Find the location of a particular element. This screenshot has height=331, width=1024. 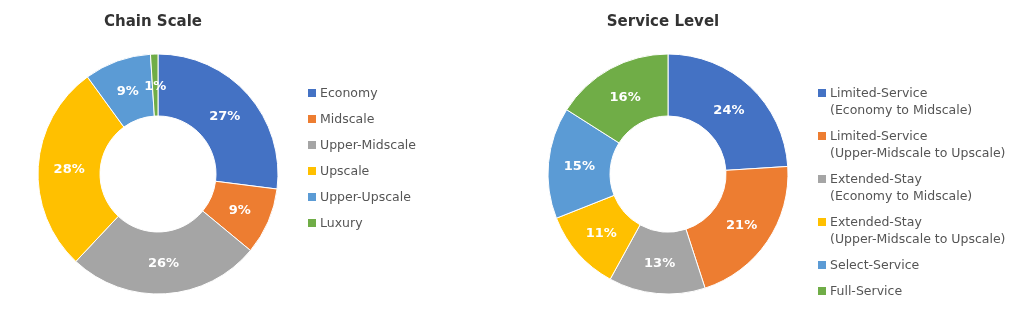

legend-label: Upper-Upscale is located at coordinates (365, 196).